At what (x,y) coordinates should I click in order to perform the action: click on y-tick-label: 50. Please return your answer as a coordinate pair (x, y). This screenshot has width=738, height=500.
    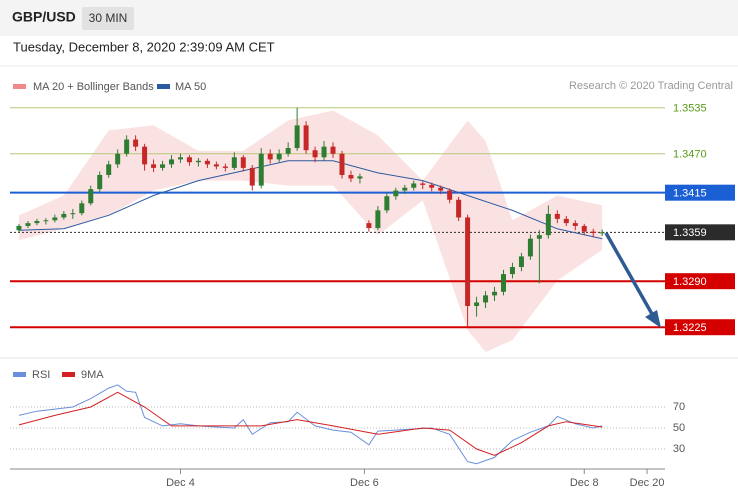
    Looking at the image, I should click on (679, 428).